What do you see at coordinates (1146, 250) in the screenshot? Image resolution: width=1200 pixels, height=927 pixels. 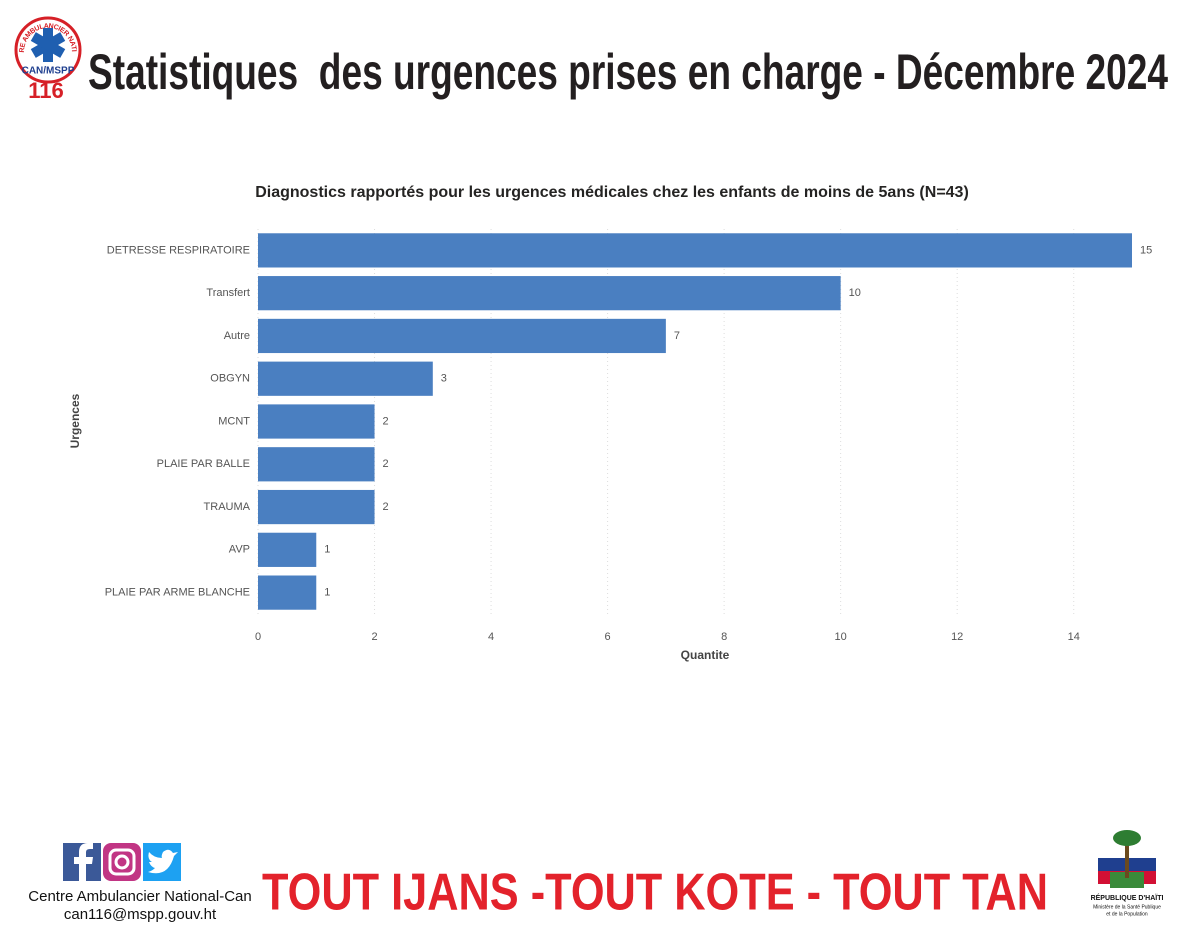 I see `data-label: 15` at bounding box center [1146, 250].